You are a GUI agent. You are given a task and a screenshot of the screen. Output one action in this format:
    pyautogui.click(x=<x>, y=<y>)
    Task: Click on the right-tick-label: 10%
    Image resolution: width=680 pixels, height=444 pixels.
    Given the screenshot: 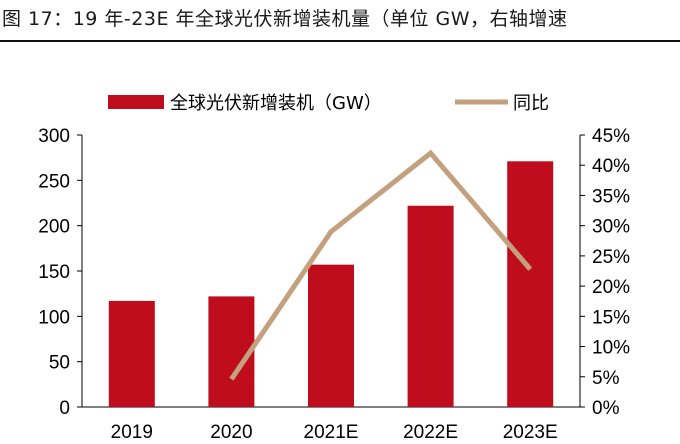 What is the action you would take?
    pyautogui.click(x=611, y=348)
    